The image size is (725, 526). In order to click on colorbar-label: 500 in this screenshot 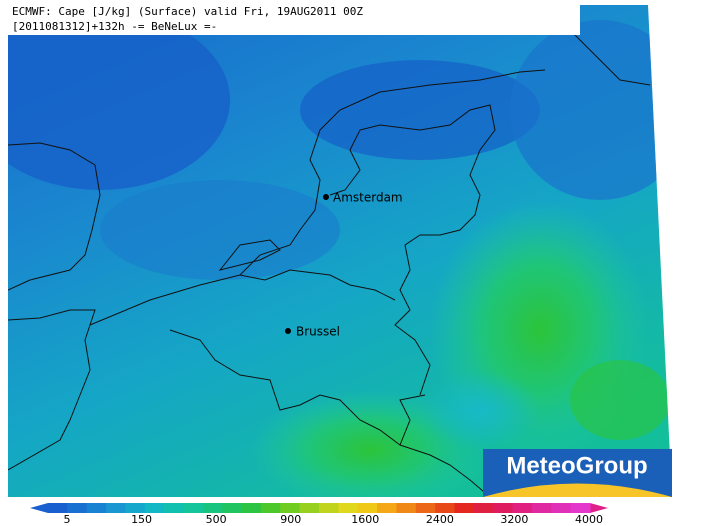, I will do `click(216, 519)`.